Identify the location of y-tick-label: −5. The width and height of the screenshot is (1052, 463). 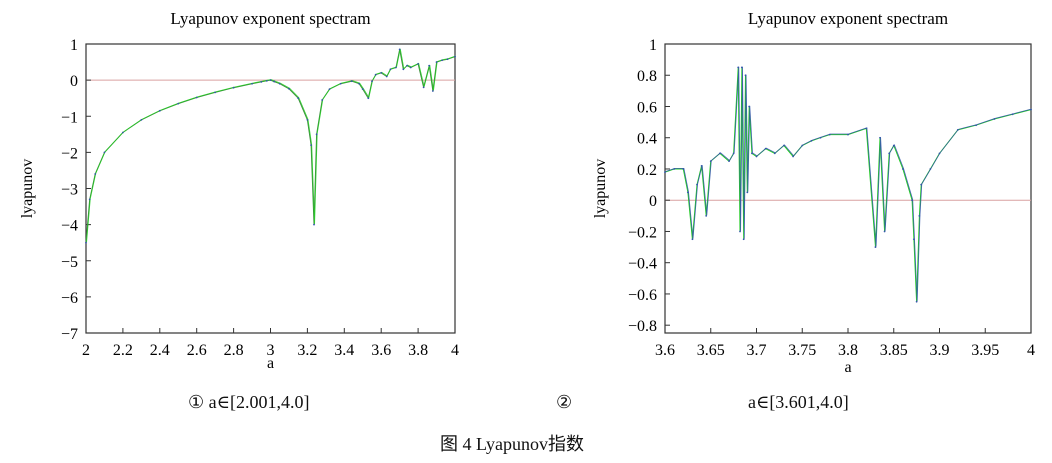
(69, 262).